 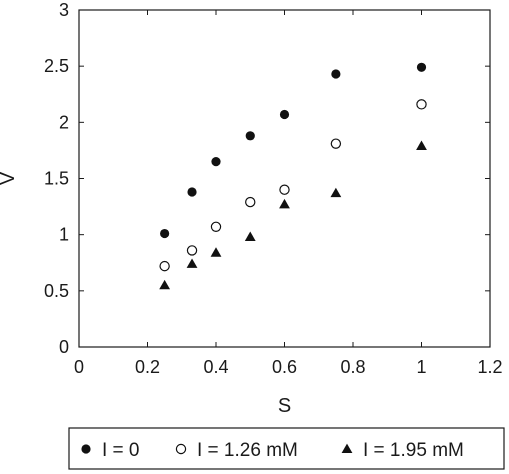 I want to click on x-tick-label: 0, so click(x=79, y=367).